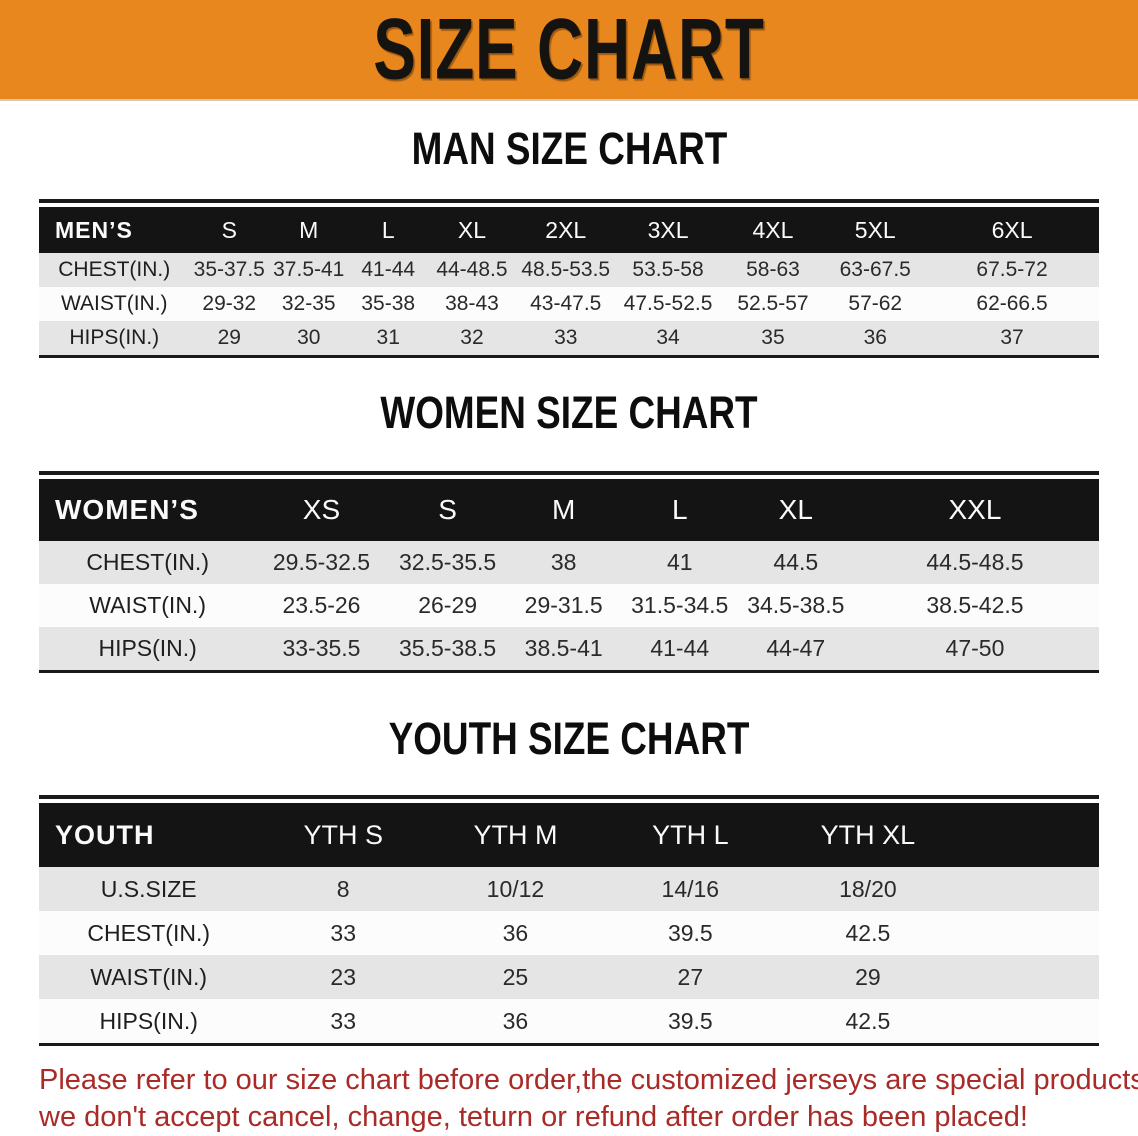 Image resolution: width=1138 pixels, height=1136 pixels. I want to click on youth-chest-row: CHEST(IN.) 33 36 39.5 42.5, so click(569, 933).